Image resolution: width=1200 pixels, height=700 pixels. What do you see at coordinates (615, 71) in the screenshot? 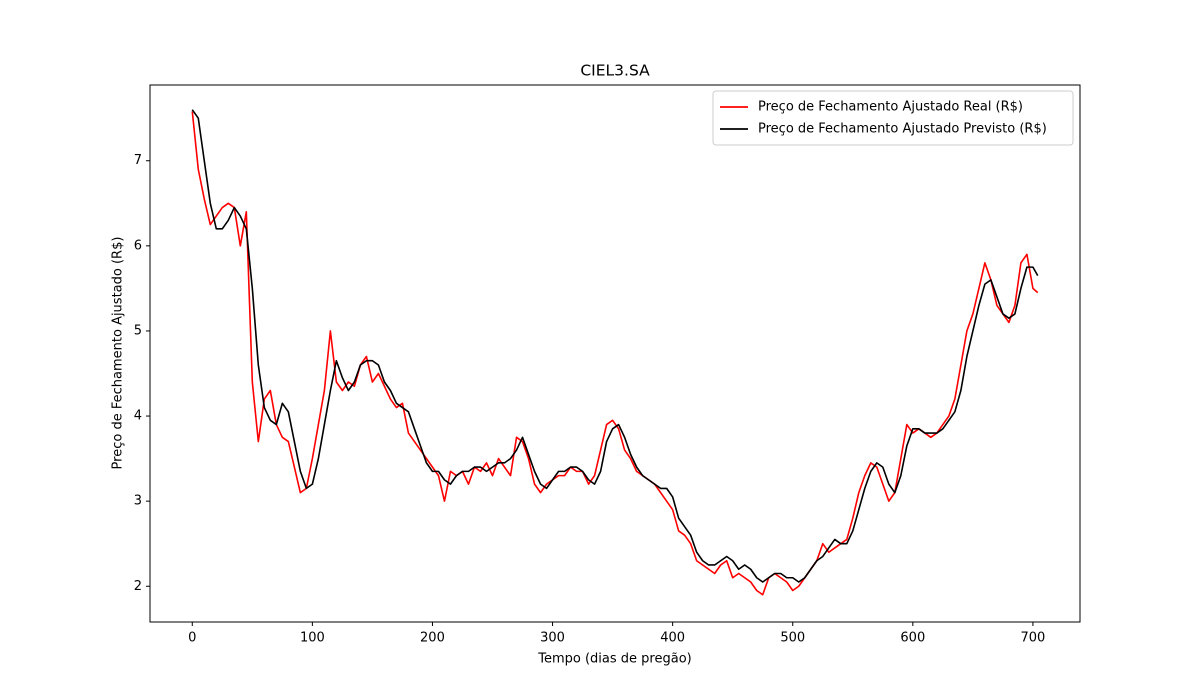
I see `chart-title: CIEL3.SA` at bounding box center [615, 71].